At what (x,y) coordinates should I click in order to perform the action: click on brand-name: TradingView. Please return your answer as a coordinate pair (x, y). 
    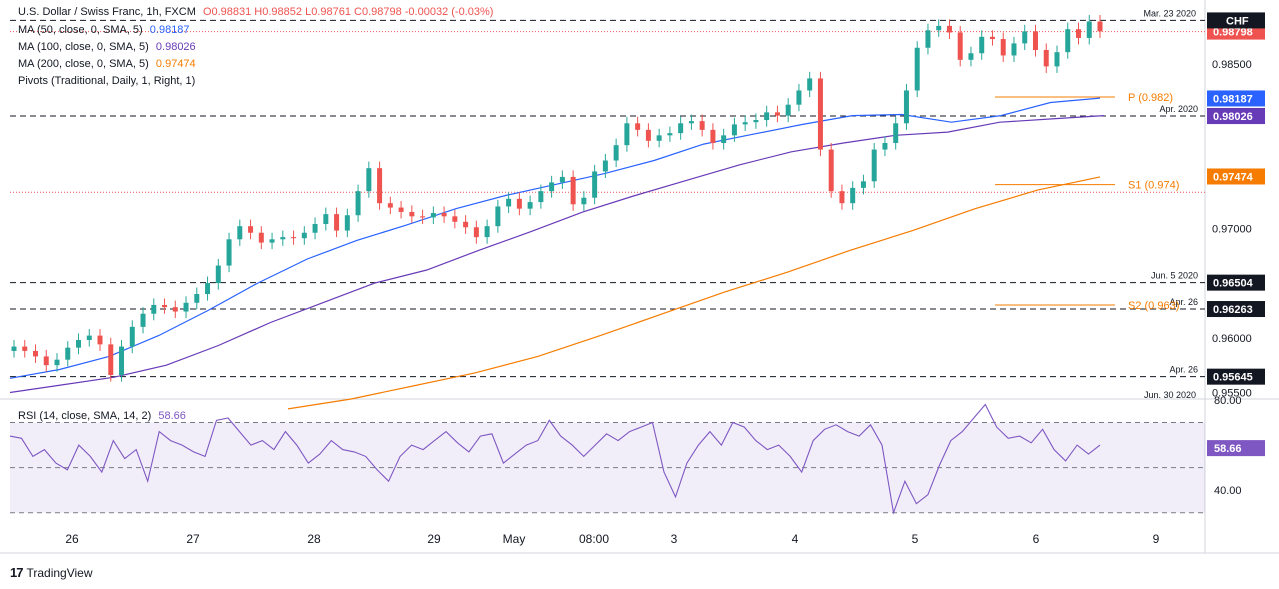
    Looking at the image, I should click on (59, 572).